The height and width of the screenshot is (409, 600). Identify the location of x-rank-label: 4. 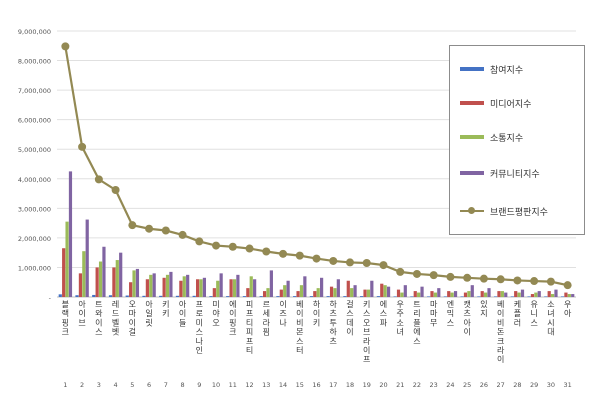
(116, 385).